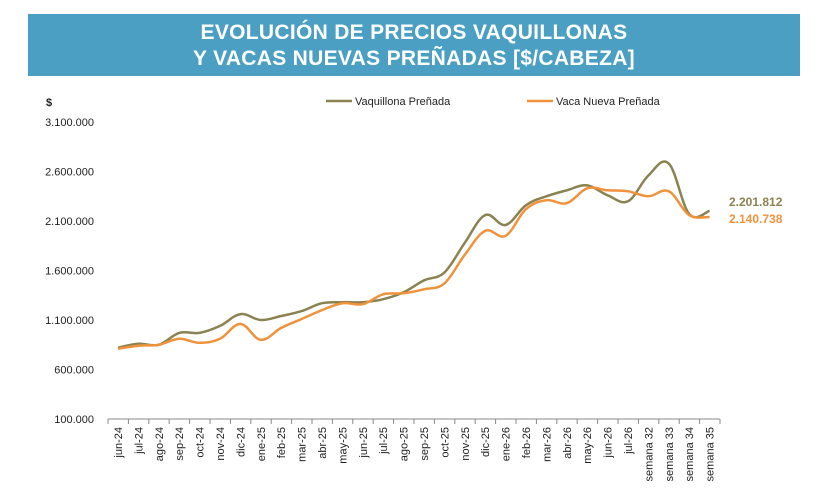  I want to click on x-tick-label: semana 34, so click(690, 454).